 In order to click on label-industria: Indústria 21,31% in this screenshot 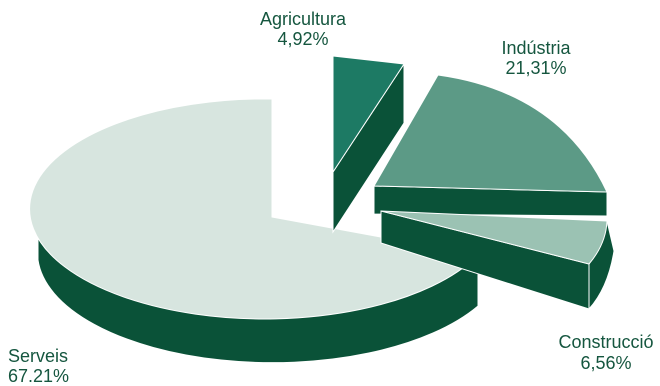, I will do `click(536, 58)`.